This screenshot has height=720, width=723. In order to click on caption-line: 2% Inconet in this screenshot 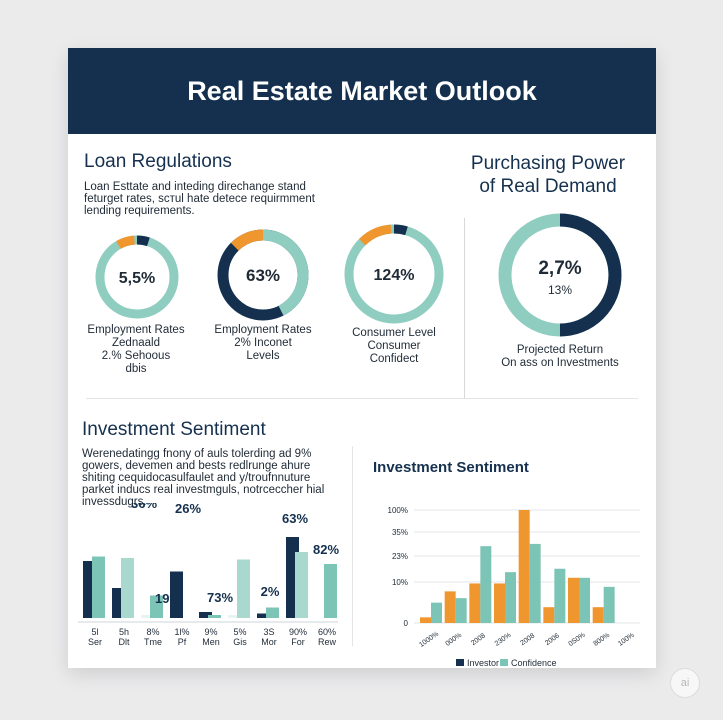, I will do `click(263, 343)`.